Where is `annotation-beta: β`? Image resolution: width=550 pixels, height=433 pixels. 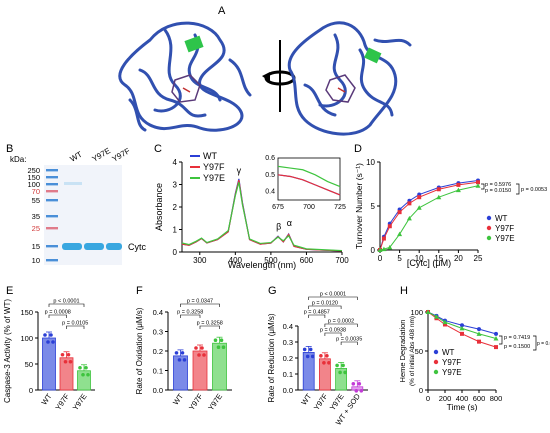 annotation-beta: β is located at coordinates (278, 227).